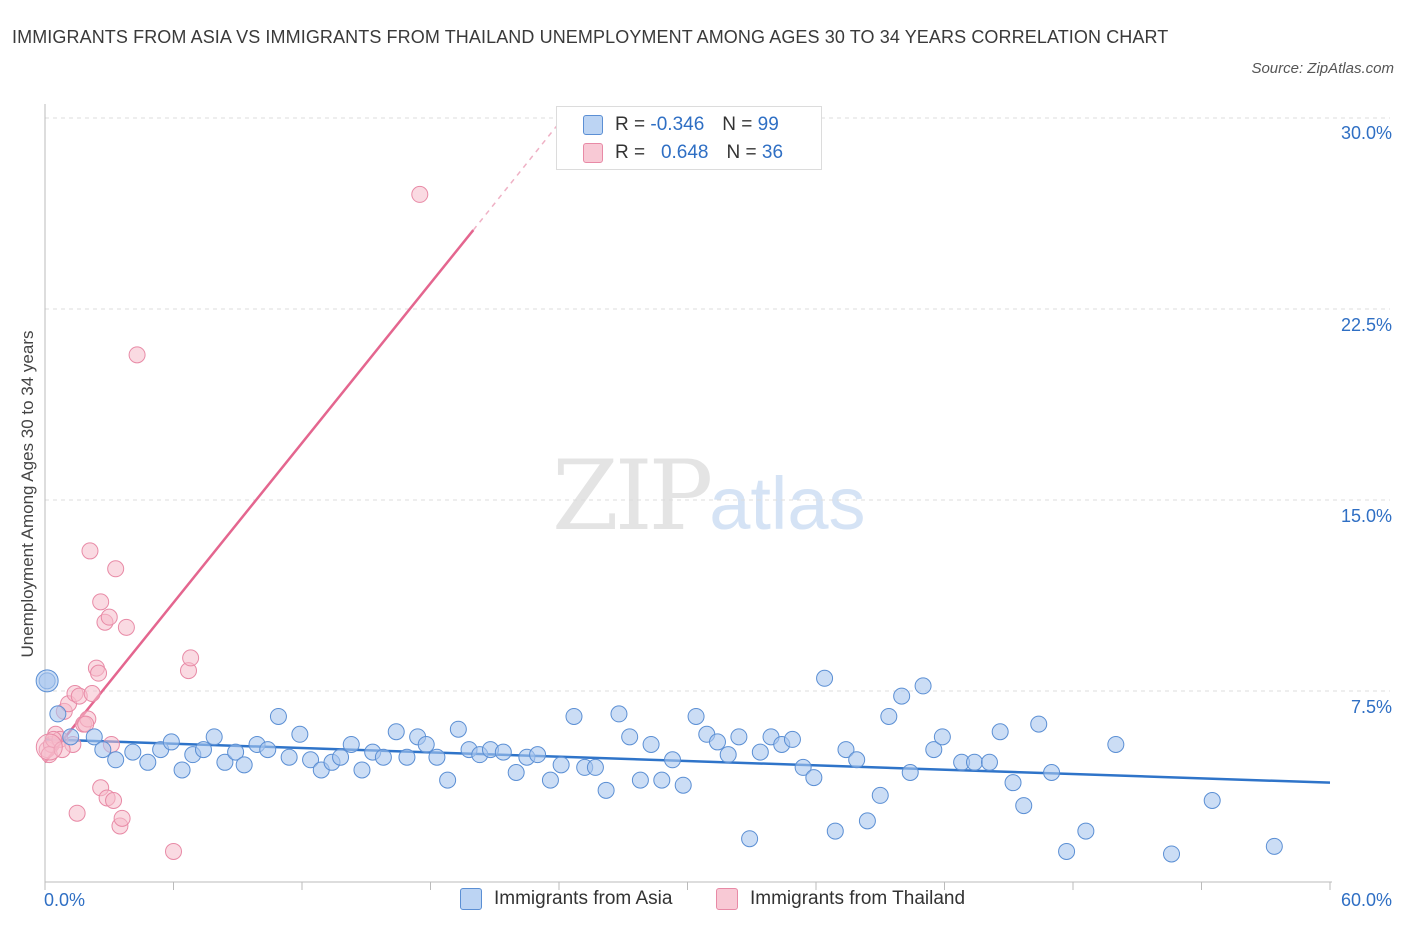  I want to click on thailand-swatch, so click(593, 153).